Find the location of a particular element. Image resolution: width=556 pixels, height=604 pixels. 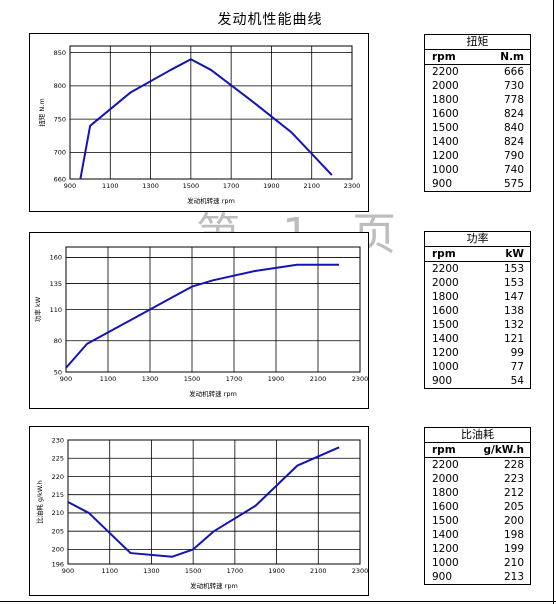

table-row: 1200 790 is located at coordinates (478, 156).